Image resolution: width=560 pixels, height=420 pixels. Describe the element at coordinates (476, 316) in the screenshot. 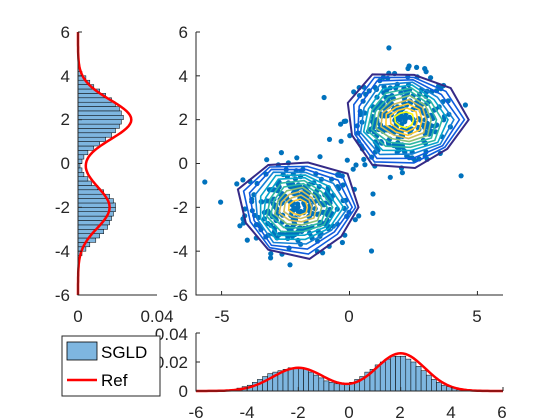

I see `joint-xtick-label: 5` at that location.